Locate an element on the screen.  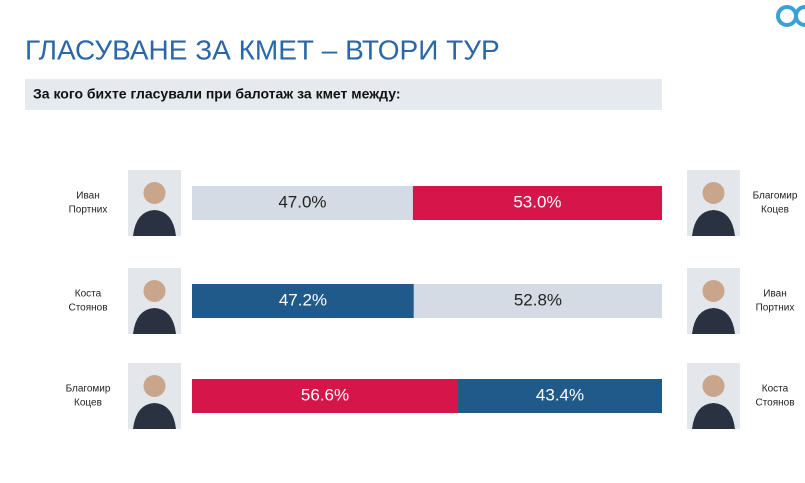
right-name: Иван is located at coordinates (774, 294).